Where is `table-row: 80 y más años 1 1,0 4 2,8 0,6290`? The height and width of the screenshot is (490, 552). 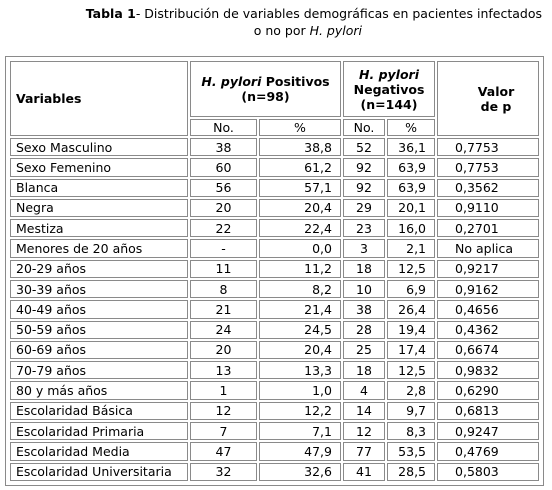 table-row: 80 y más años 1 1,0 4 2,8 0,6290 is located at coordinates (274, 390).